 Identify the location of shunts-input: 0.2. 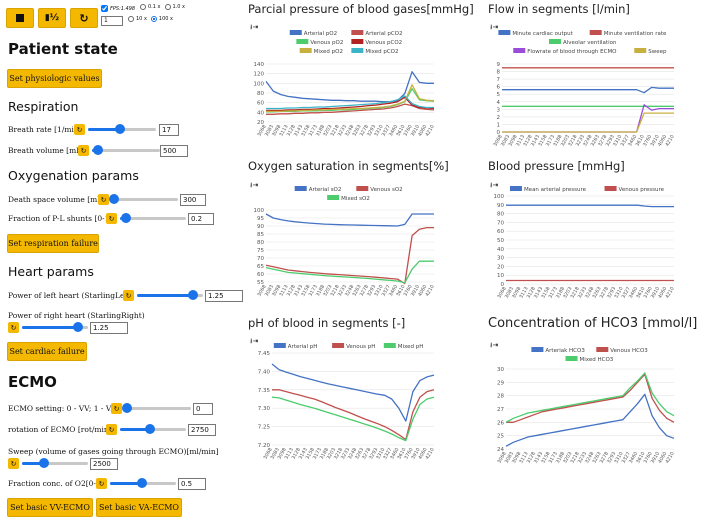
(201, 219).